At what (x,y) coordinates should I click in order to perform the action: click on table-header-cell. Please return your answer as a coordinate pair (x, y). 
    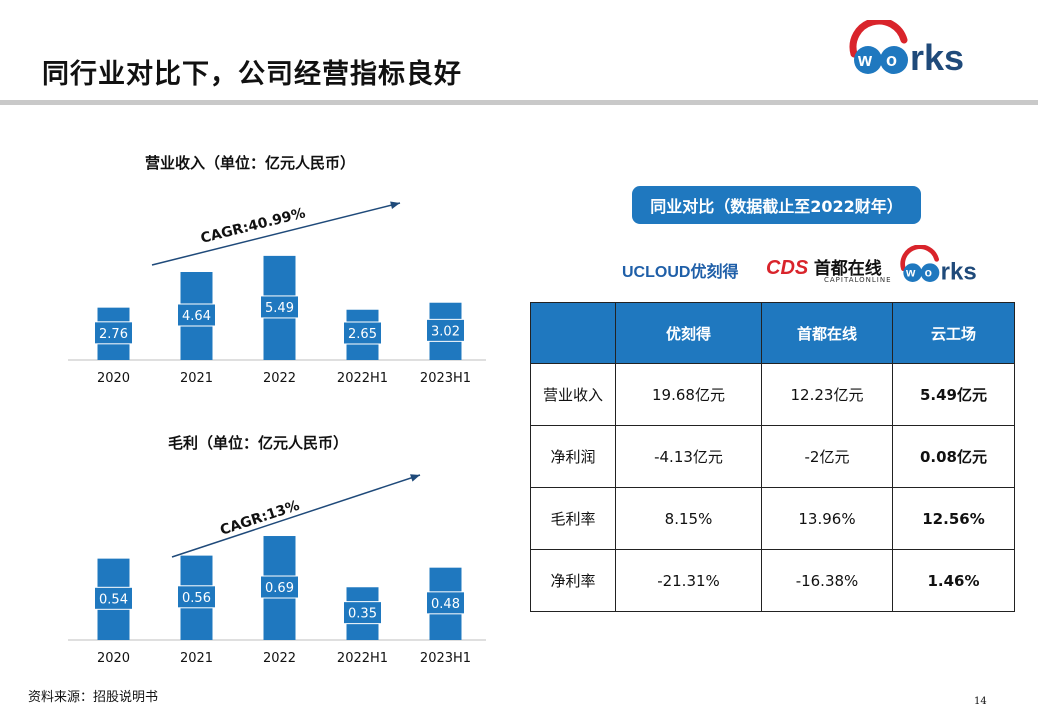
    Looking at the image, I should click on (573, 333).